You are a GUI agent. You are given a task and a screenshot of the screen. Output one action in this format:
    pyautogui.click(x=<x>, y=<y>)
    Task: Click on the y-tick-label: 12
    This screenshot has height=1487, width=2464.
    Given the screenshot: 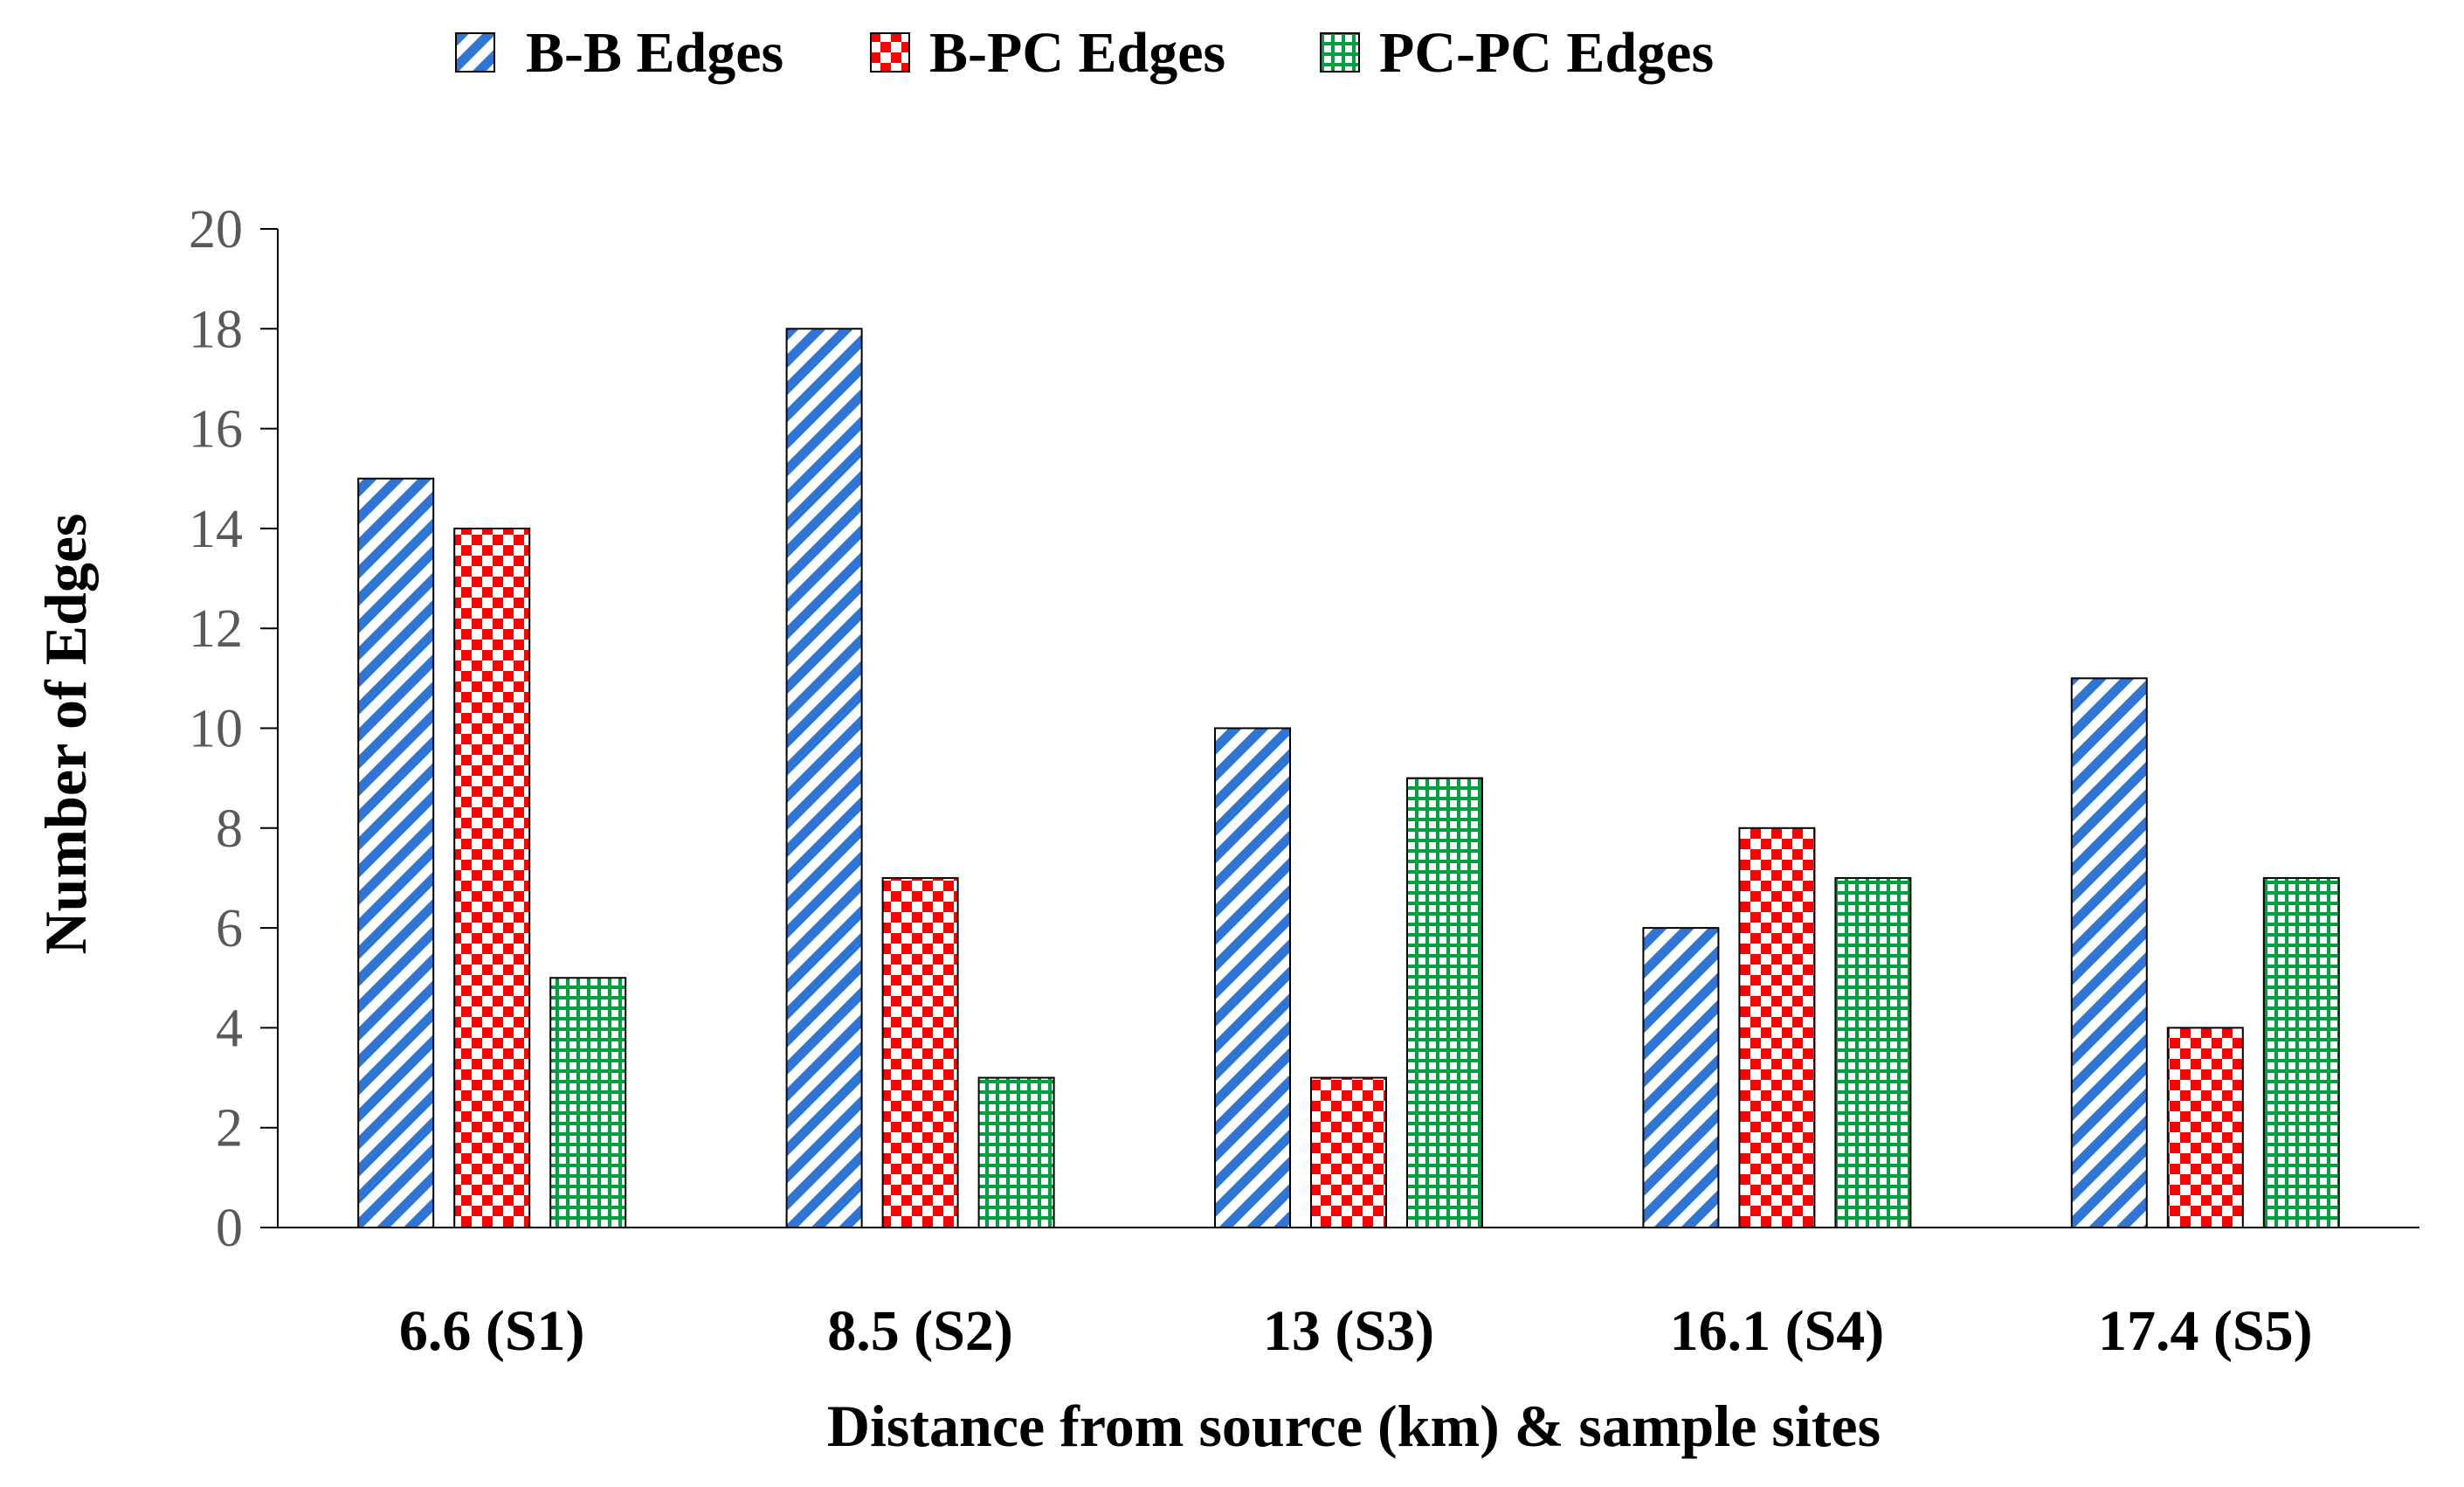 What is the action you would take?
    pyautogui.click(x=216, y=629)
    